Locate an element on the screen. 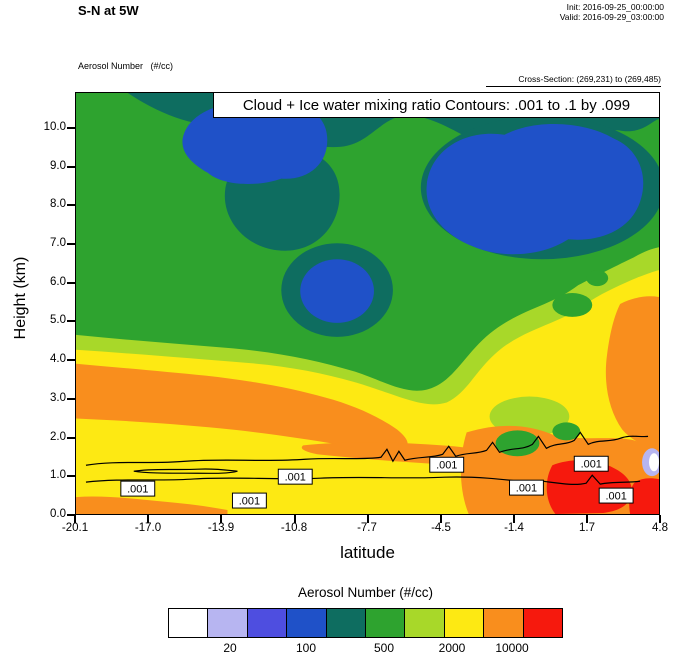 The width and height of the screenshot is (674, 668). y-tick-label: 2.0 is located at coordinates (58, 437).